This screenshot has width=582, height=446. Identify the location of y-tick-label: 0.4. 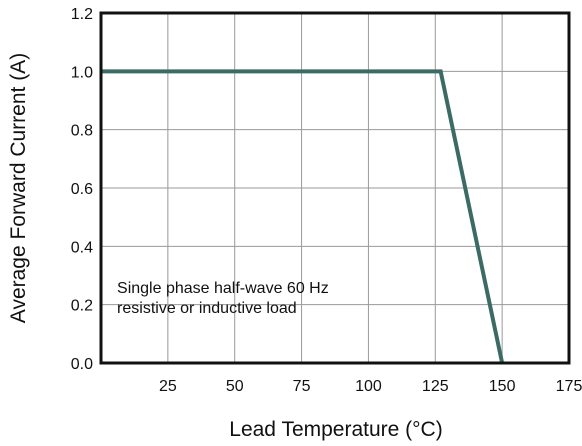
(82, 247).